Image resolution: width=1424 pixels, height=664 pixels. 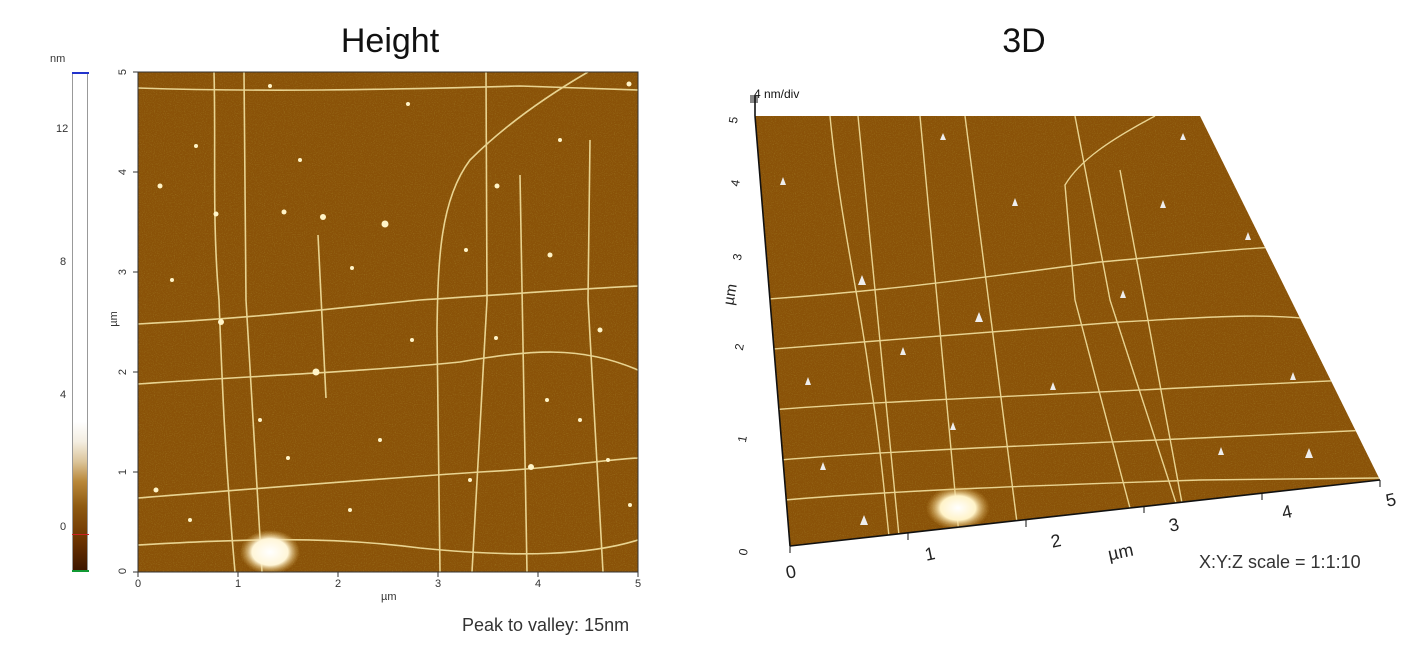 What do you see at coordinates (638, 584) in the screenshot?
I see `x-tick: 5` at bounding box center [638, 584].